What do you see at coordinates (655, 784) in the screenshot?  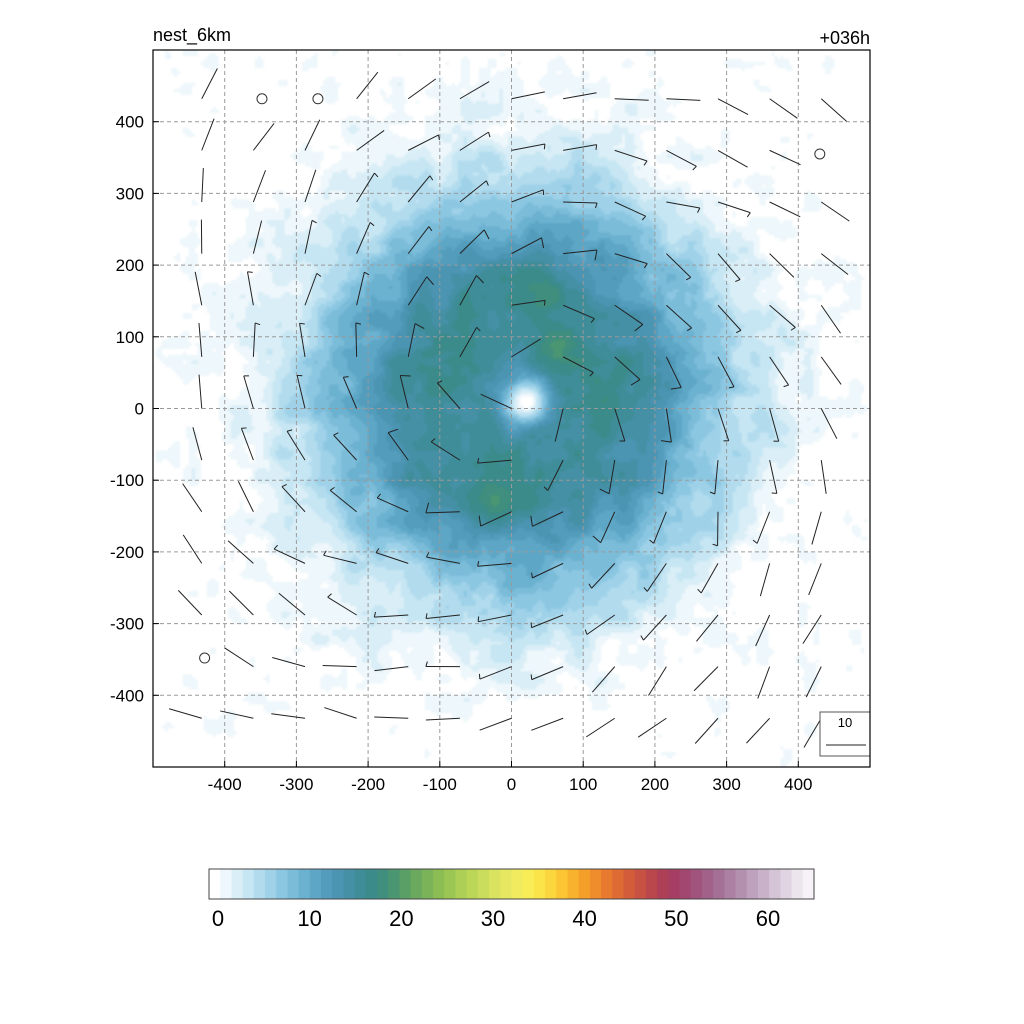 I see `x-tick-label: 200` at bounding box center [655, 784].